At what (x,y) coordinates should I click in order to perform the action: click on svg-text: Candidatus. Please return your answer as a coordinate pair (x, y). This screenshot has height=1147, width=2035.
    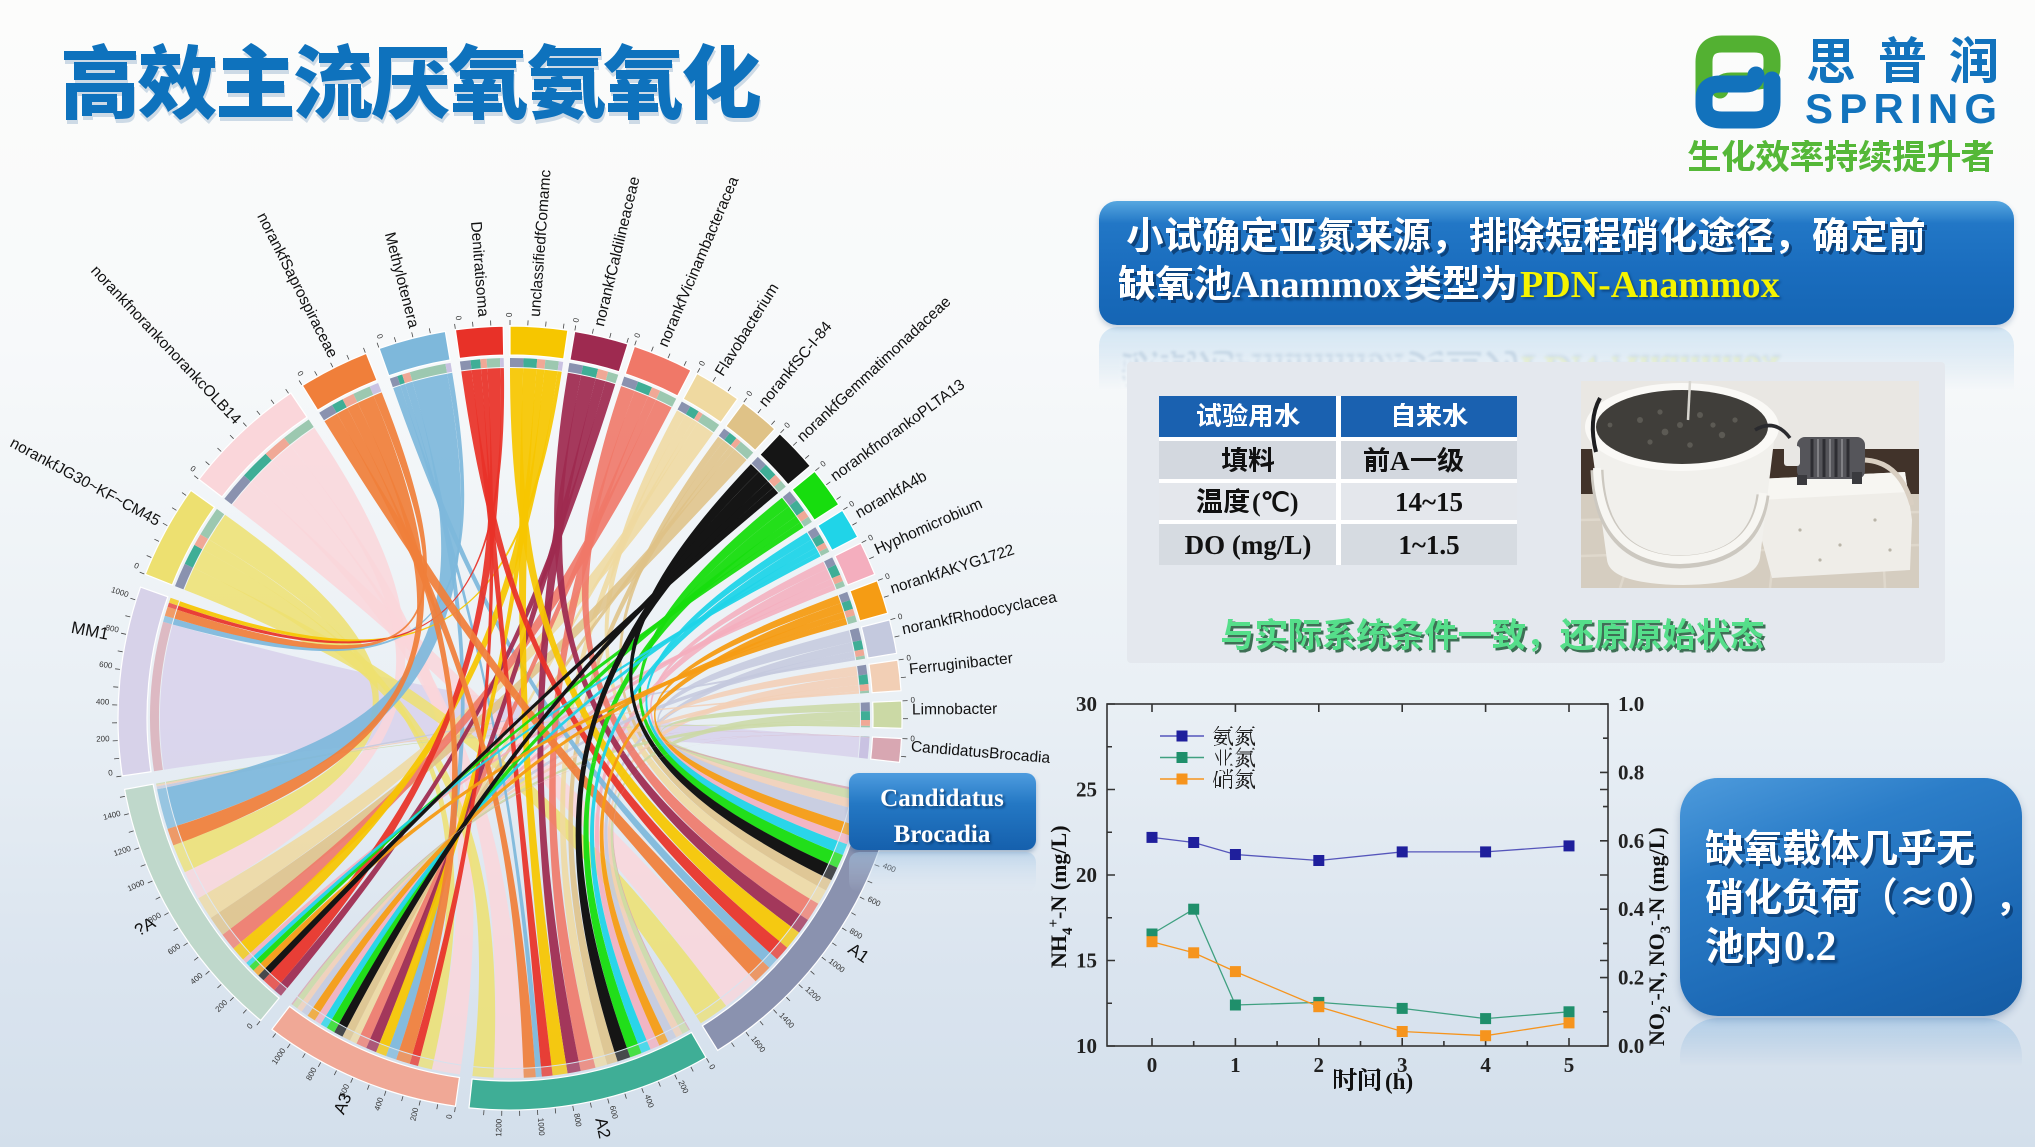
    Looking at the image, I should click on (942, 798).